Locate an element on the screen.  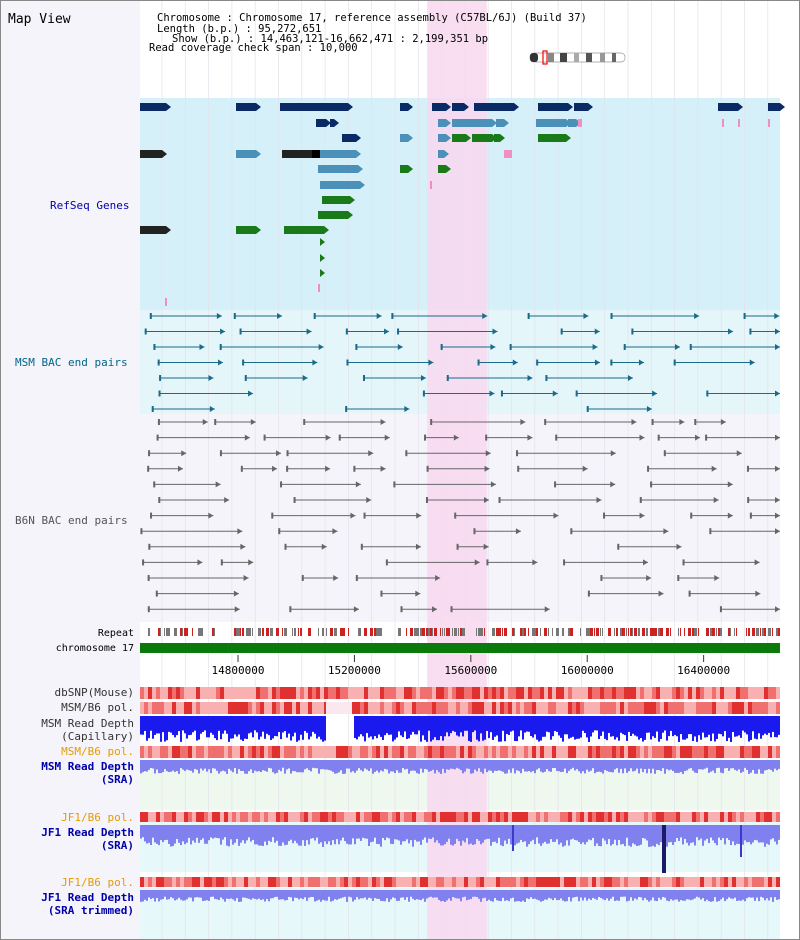
chromosome-bar is located at coordinates (460, 648).